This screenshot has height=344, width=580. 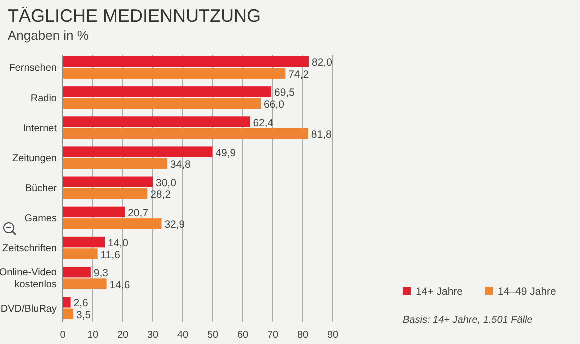 I want to click on y-tick-label: Zeitschriften, so click(x=29, y=248).